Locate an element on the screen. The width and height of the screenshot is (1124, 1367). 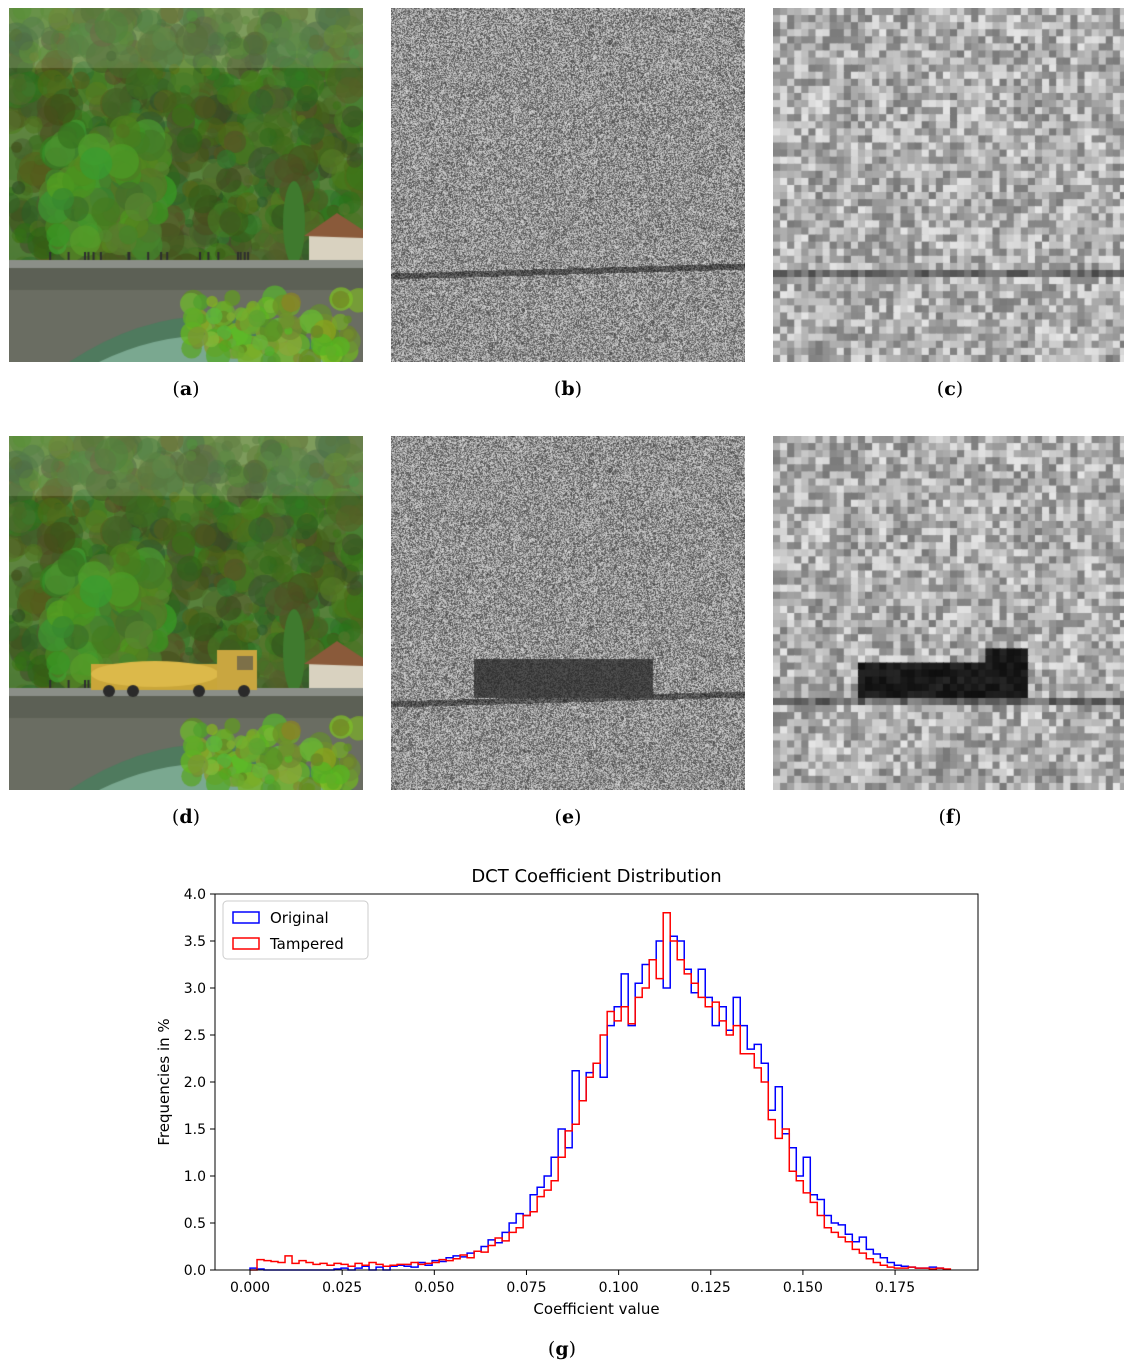
legend-label-original: Original is located at coordinates (299, 918).